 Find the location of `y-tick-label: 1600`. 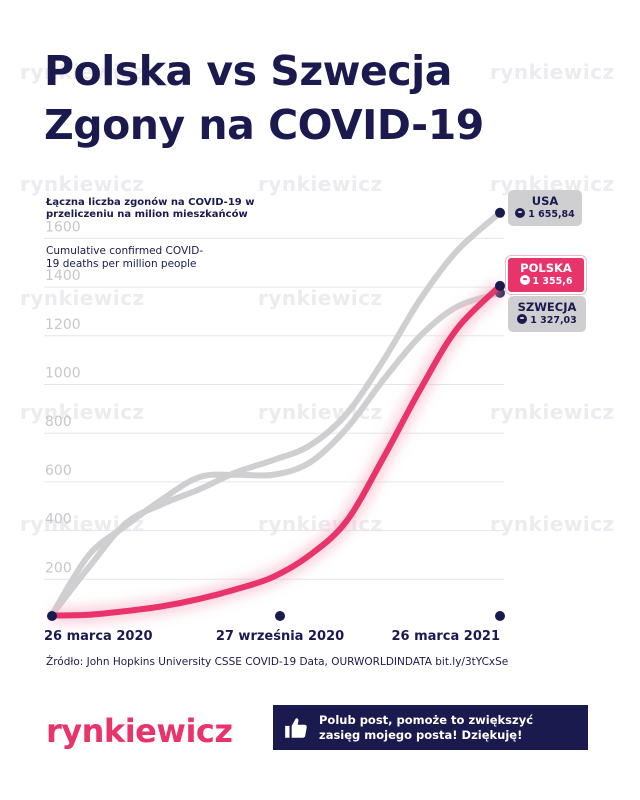

y-tick-label: 1600 is located at coordinates (63, 227).